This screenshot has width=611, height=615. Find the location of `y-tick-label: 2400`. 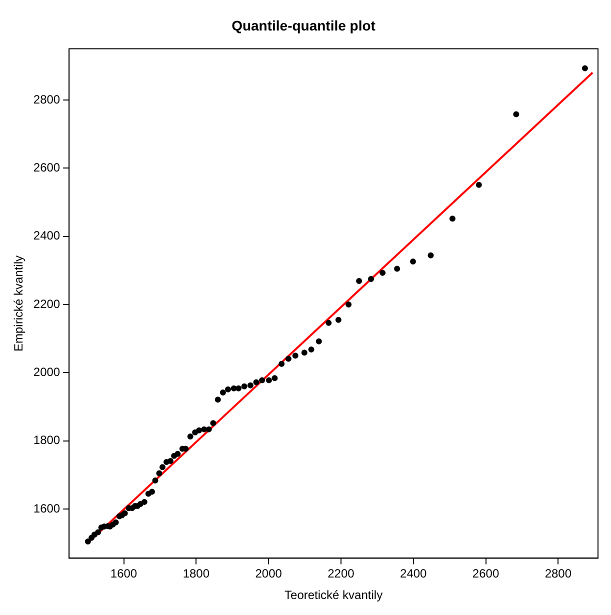

y-tick-label: 2400 is located at coordinates (46, 235).